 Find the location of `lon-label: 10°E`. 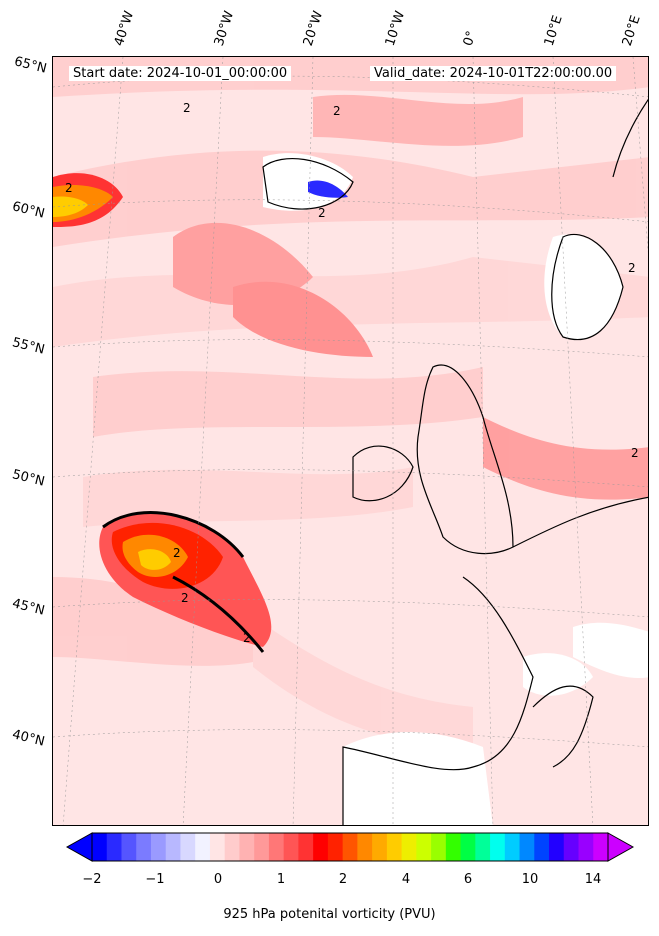

lon-label: 10°E is located at coordinates (553, 31).